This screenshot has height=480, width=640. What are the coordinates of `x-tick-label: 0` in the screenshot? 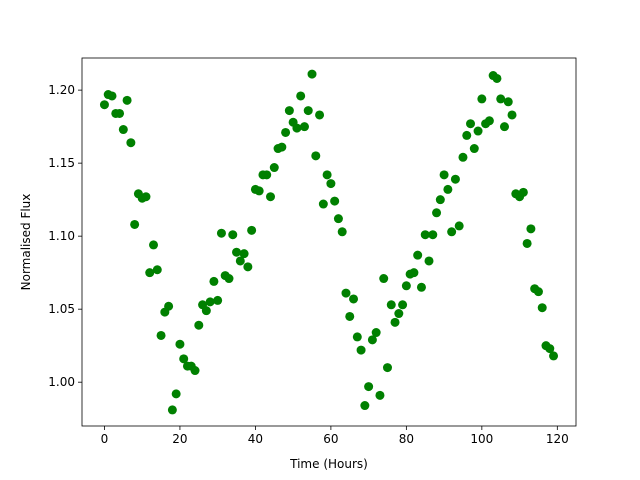 It's located at (105, 439).